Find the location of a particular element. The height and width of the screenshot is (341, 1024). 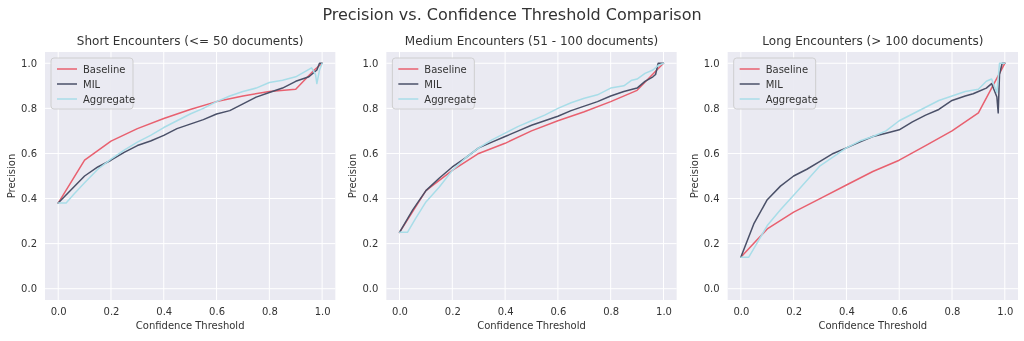

text: Precision vs. Confidence Threshold Comparison is located at coordinates (512, 14).